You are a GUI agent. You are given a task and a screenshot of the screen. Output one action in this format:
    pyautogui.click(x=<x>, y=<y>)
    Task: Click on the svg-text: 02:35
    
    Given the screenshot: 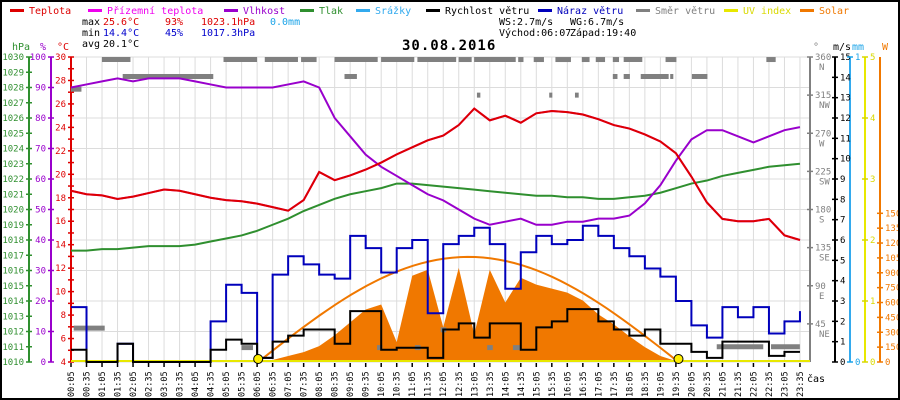 What is the action you would take?
    pyautogui.click(x=150, y=384)
    